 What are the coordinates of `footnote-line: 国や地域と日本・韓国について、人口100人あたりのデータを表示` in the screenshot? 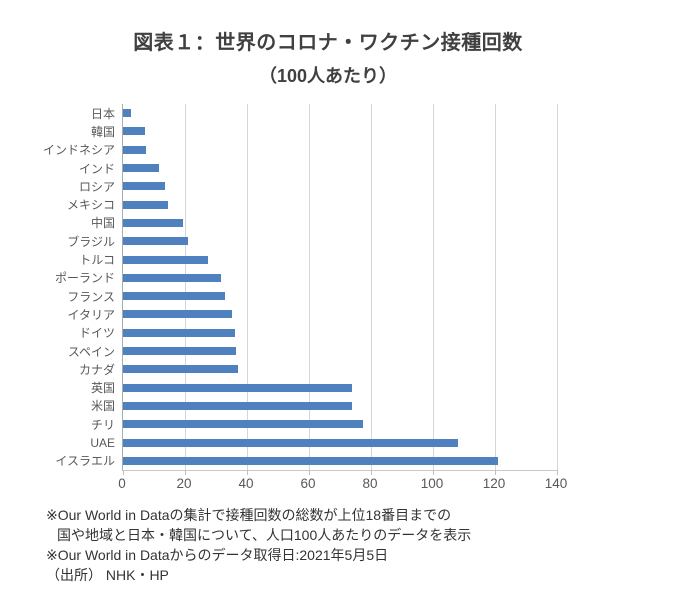 It's located at (264, 535).